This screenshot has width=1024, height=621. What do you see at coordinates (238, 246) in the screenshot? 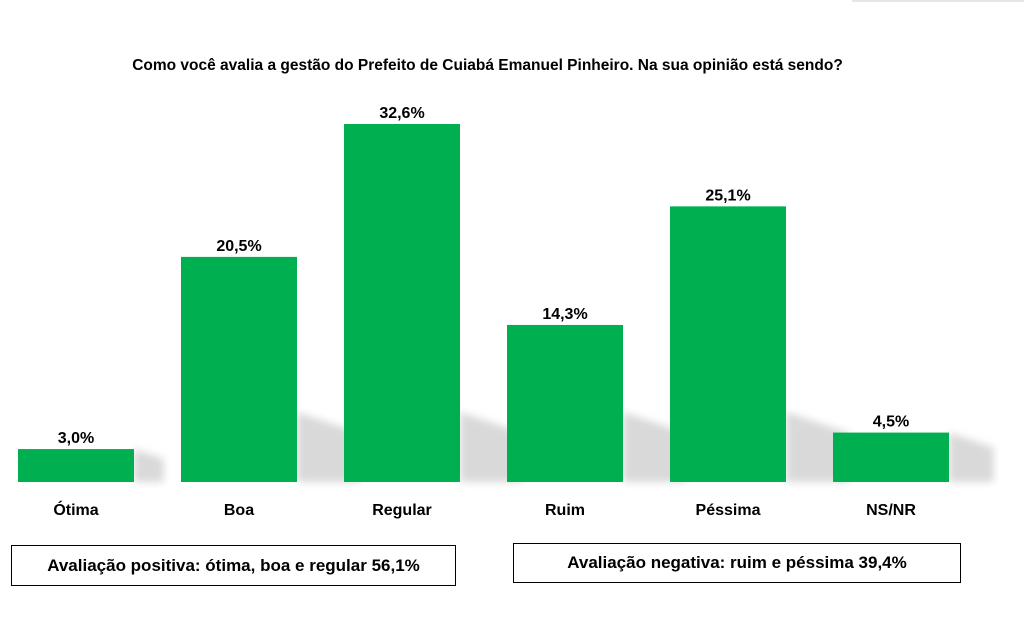
I see `value-label: 20,5%` at bounding box center [238, 246].